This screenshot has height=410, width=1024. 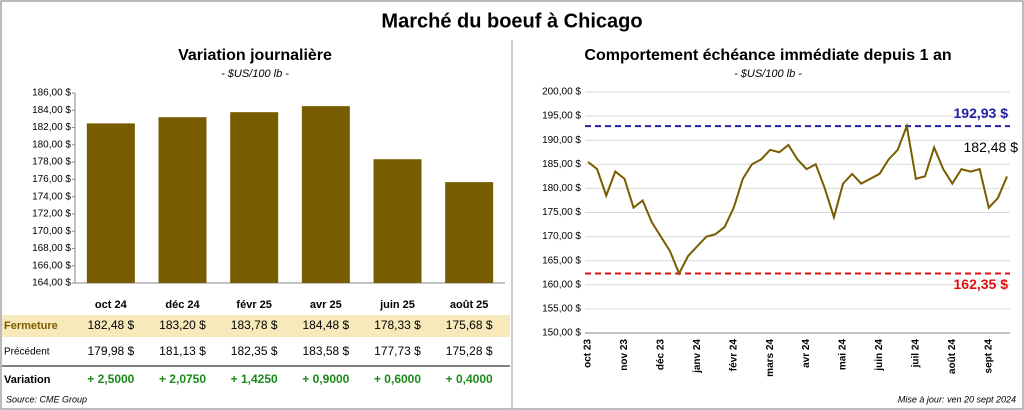 I want to click on x-tick-label: nov 23, so click(x=624, y=355).